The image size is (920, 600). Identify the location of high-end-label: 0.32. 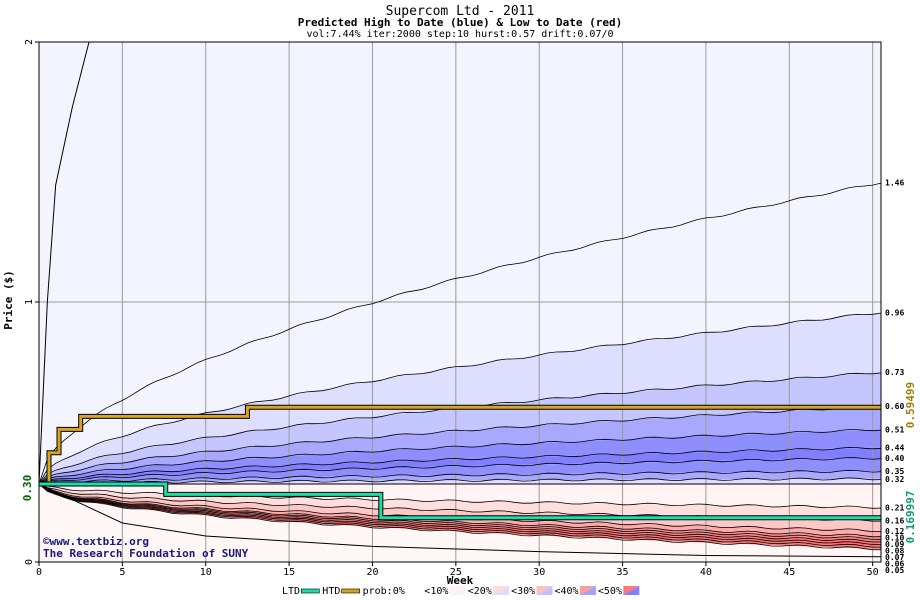
(894, 479).